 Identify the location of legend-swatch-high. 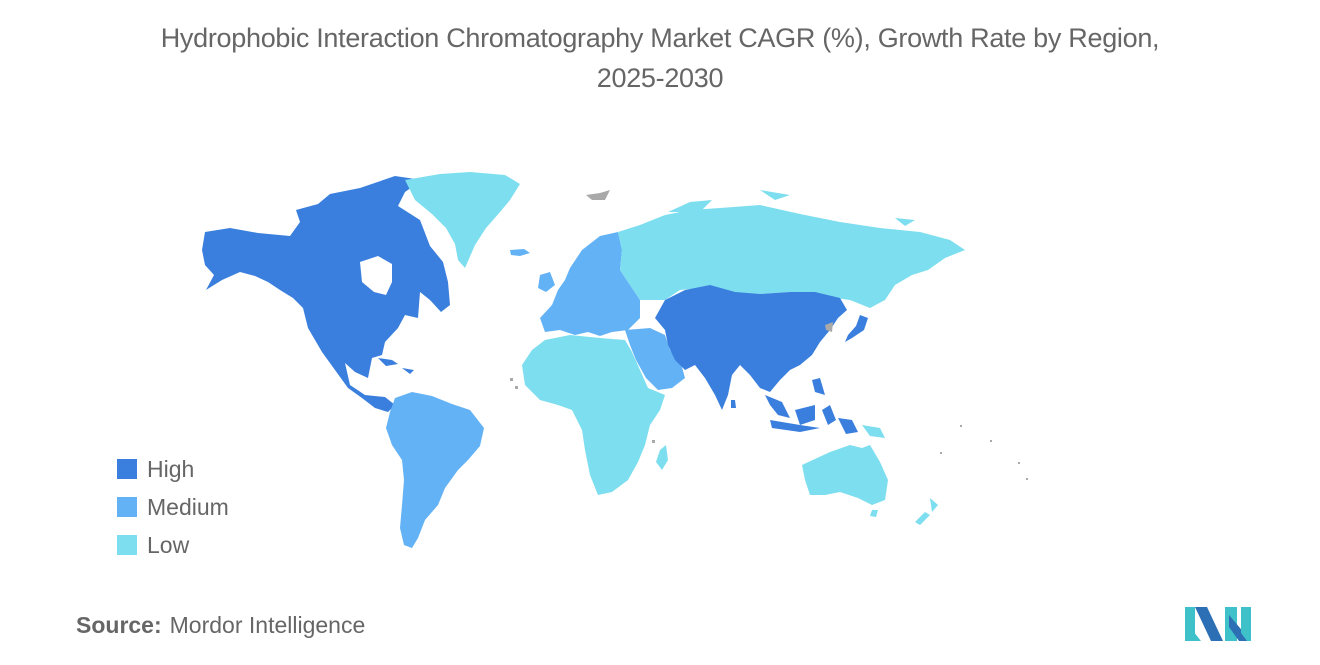
(127, 469).